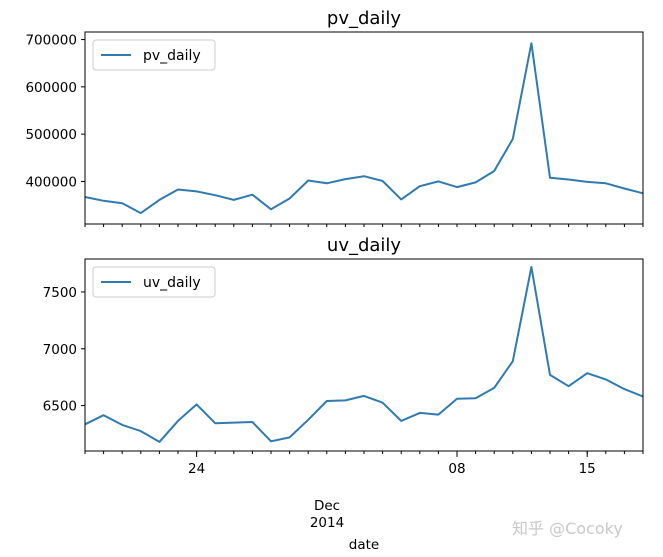 The width and height of the screenshot is (663, 557). I want to click on y-tick-label: 6500, so click(60, 407).